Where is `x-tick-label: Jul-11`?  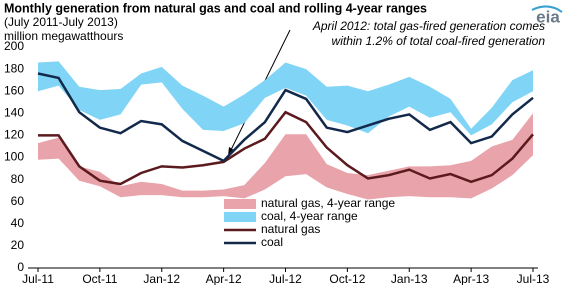
x-tick-label: Jul-11 is located at coordinates (38, 278).